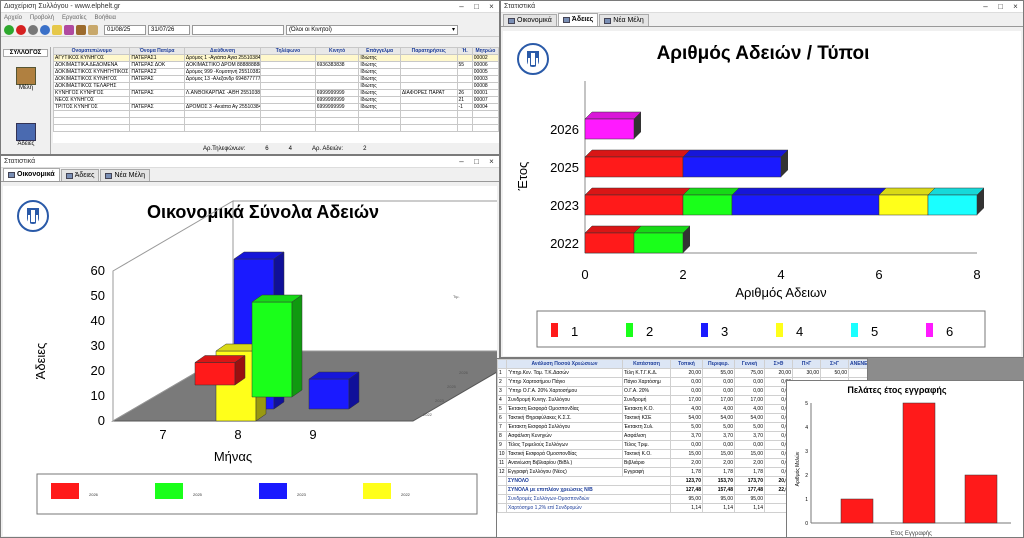  Describe the element at coordinates (502, 364) in the screenshot. I see `column-header-index` at that location.